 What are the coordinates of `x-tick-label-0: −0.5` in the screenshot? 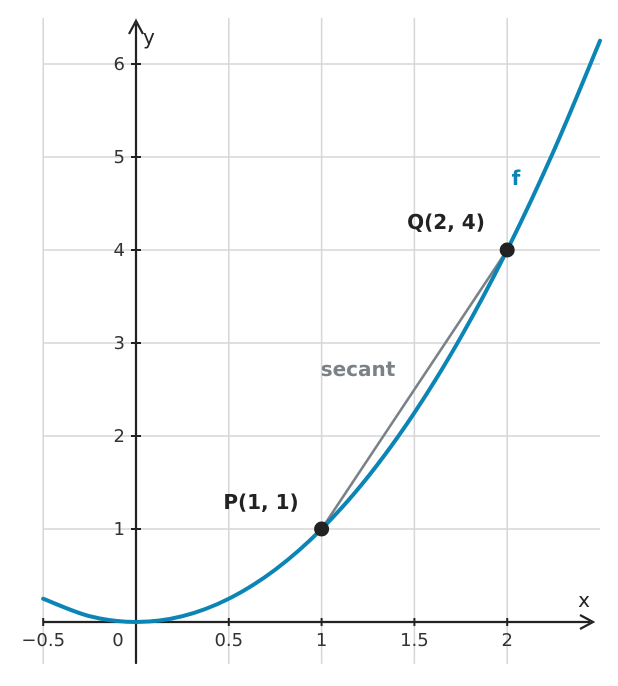 It's located at (43, 640).